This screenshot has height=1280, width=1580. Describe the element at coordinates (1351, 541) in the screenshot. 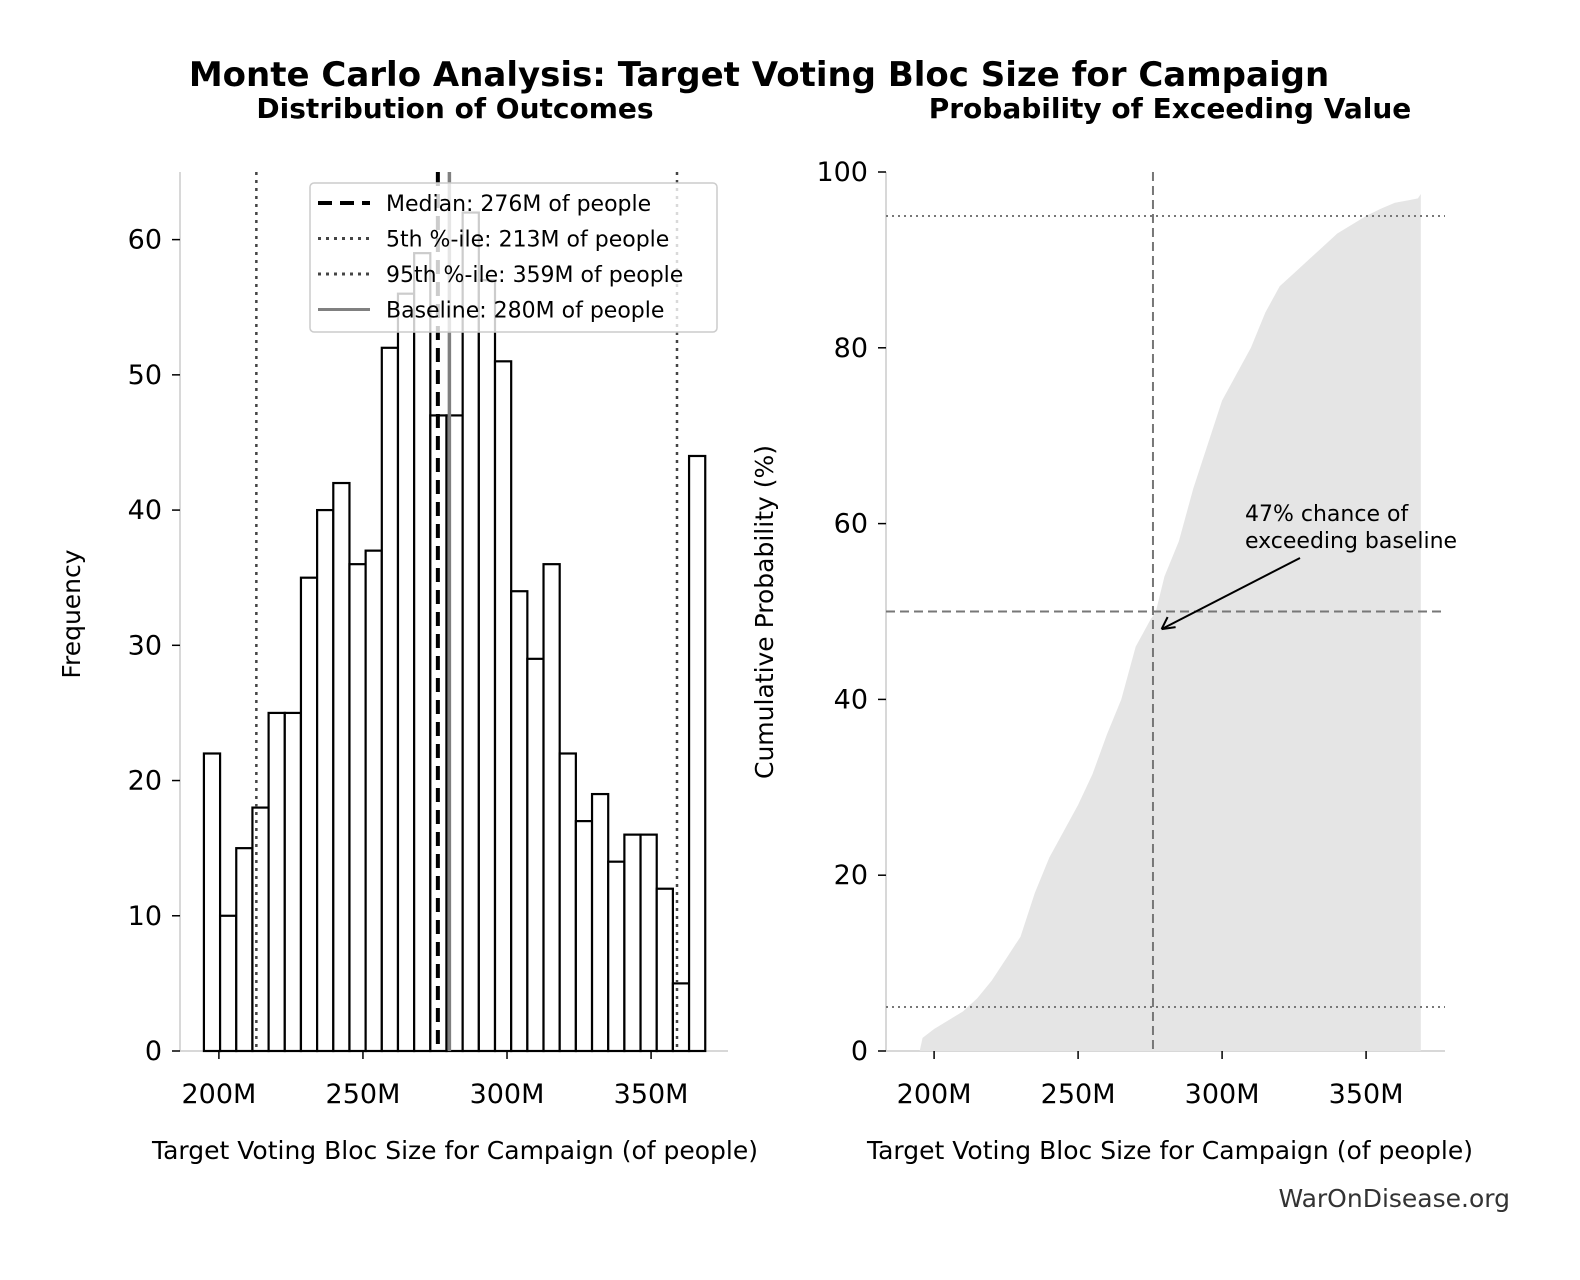

I see `annotation-text: exceeding baseline` at that location.